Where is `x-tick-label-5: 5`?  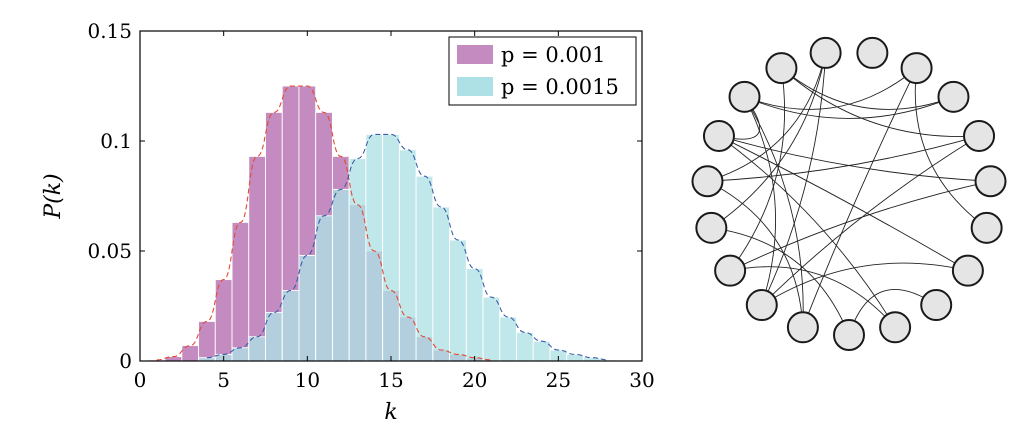 x-tick-label-5: 5 is located at coordinates (223, 380).